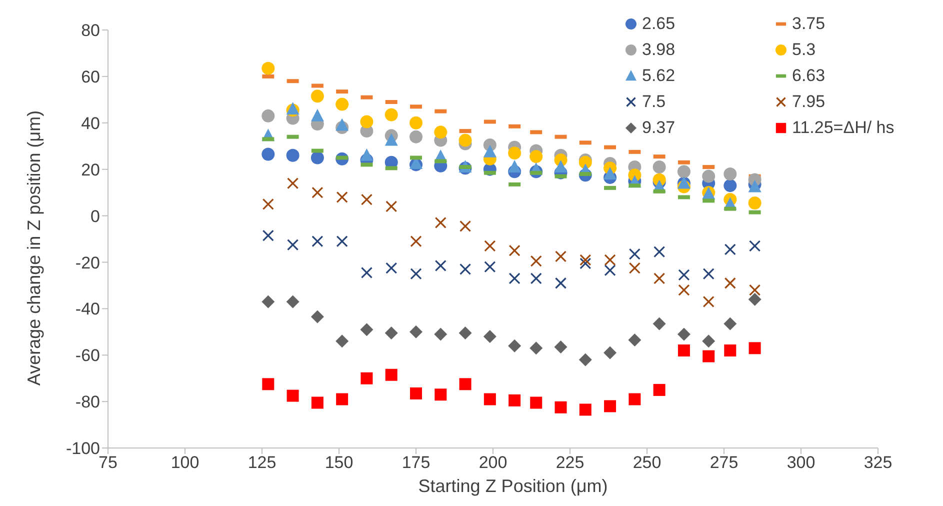  Describe the element at coordinates (513, 486) in the screenshot. I see `x-axis-title: Starting Z Position (μm)` at that location.